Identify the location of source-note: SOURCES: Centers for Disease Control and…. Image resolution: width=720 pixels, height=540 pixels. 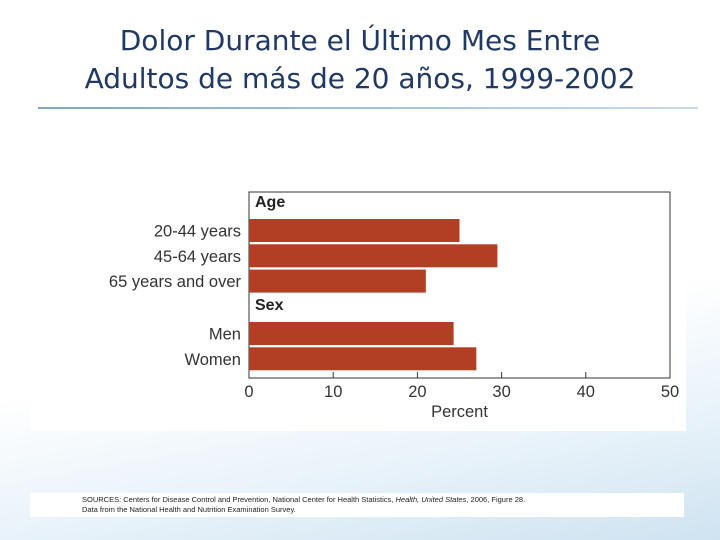
(357, 505).